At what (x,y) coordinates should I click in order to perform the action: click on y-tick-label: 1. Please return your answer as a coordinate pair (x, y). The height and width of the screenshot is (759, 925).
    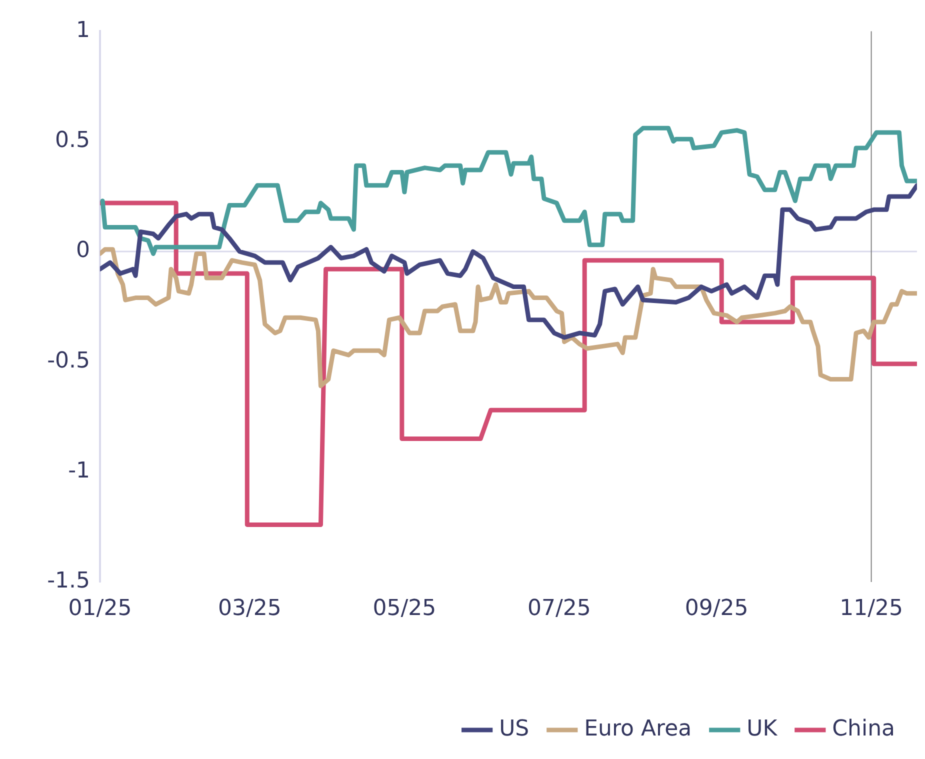
    Looking at the image, I should click on (83, 30).